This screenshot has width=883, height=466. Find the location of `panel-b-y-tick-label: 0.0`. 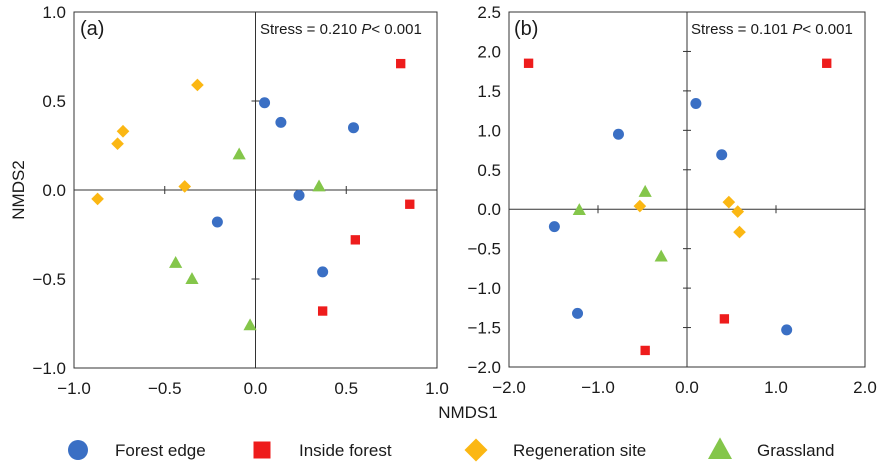

panel-b-y-tick-label: 0.0 is located at coordinates (489, 209).